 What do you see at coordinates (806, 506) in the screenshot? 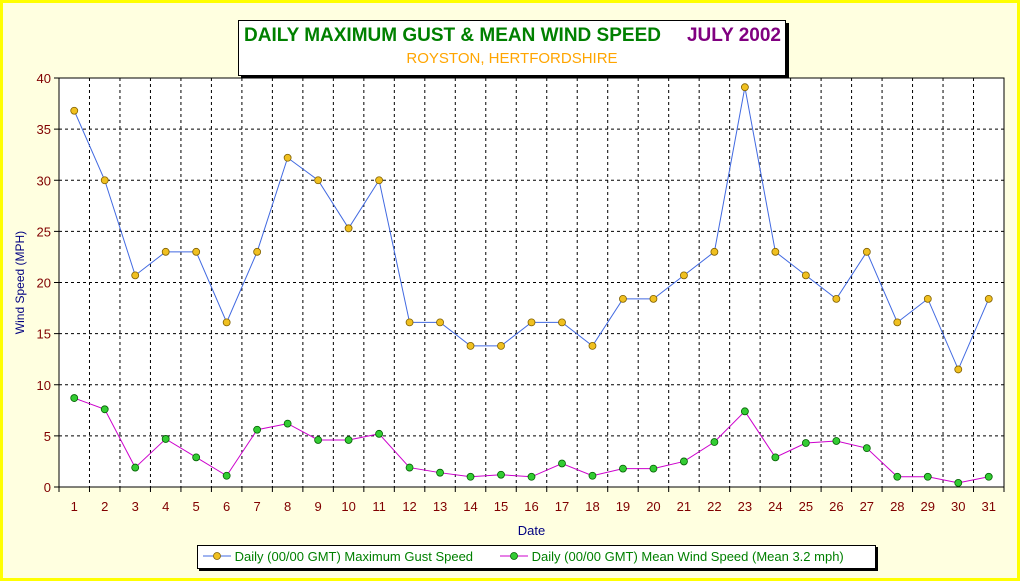
I see `x-tick-label: 25` at bounding box center [806, 506].